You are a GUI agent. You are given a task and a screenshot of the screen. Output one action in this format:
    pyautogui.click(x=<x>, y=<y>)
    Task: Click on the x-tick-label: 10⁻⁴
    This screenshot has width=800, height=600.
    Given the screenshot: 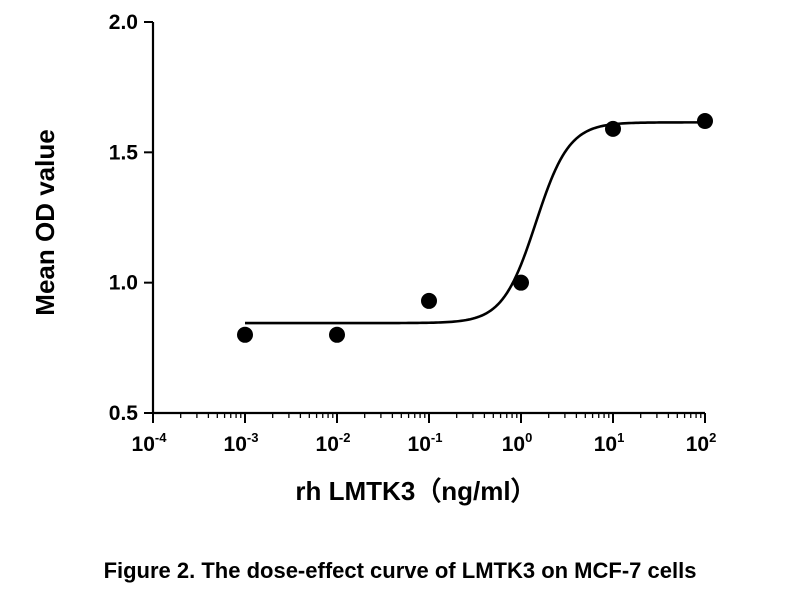 What is the action you would take?
    pyautogui.click(x=150, y=443)
    